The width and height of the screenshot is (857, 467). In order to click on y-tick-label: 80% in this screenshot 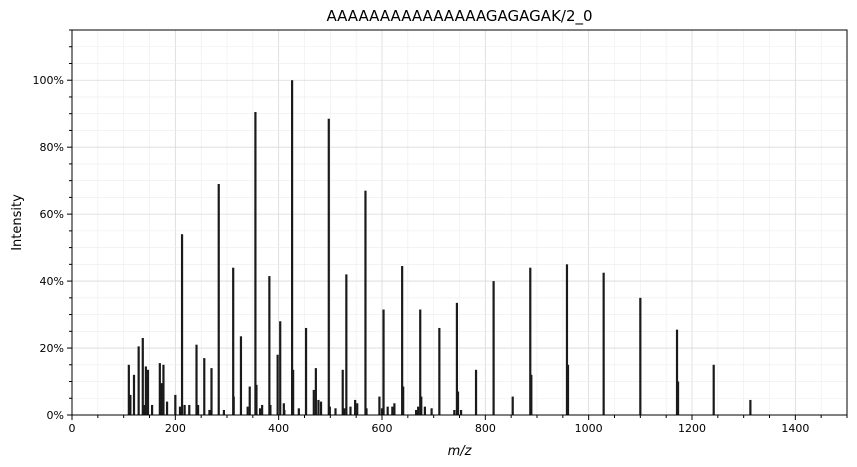, I will do `click(52, 147)`.